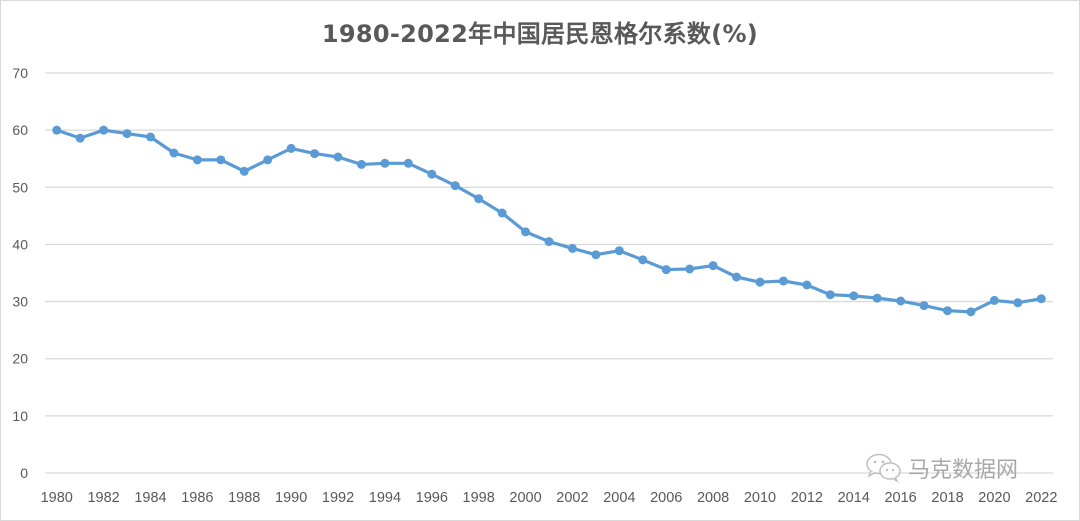 Image resolution: width=1080 pixels, height=521 pixels. I want to click on x-tick-label: 2020, so click(994, 498).